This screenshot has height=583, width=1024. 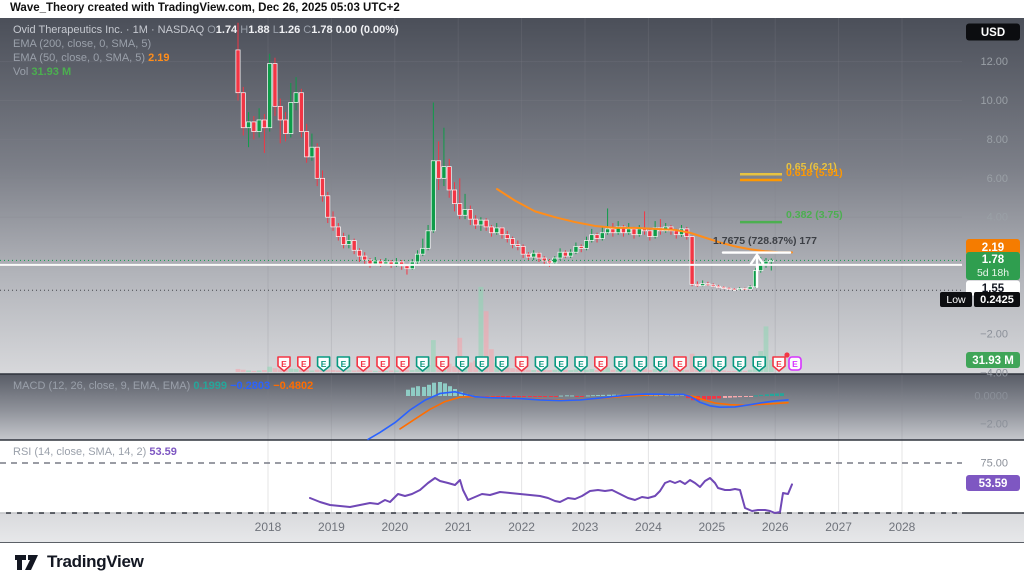 I want to click on volume-value: 31.93 M, so click(x=51, y=72).